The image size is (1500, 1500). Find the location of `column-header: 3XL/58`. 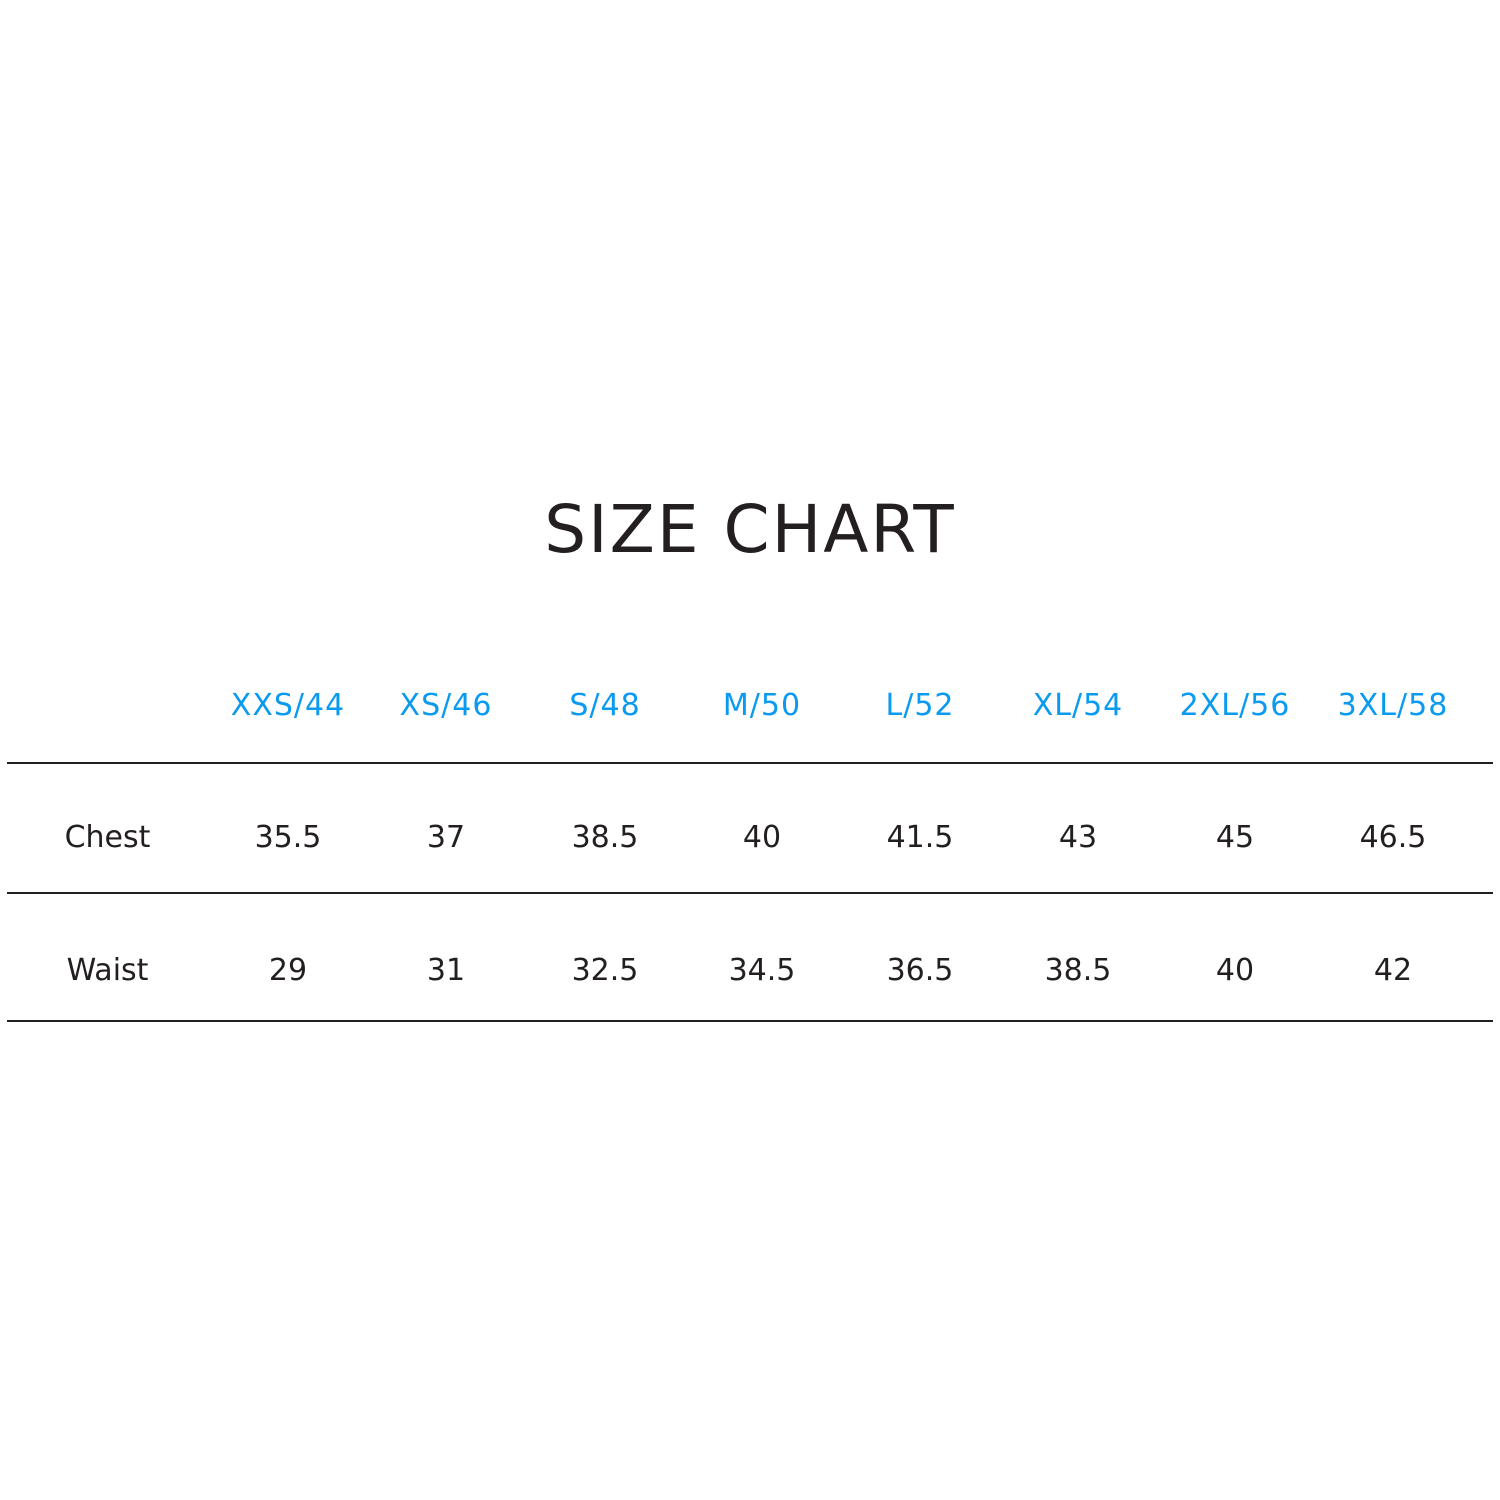

column-header: 3XL/58 is located at coordinates (1393, 705).